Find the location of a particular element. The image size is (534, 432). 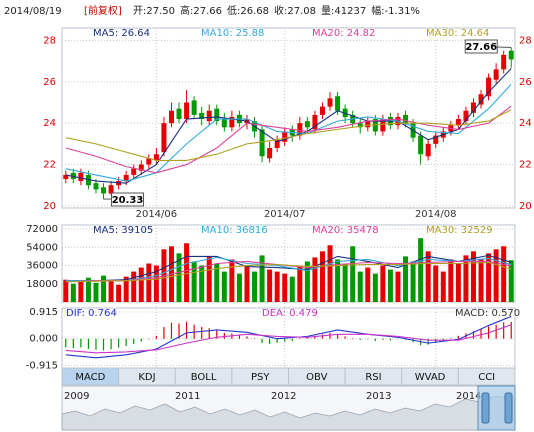

tab-label: CCI is located at coordinates (486, 377).